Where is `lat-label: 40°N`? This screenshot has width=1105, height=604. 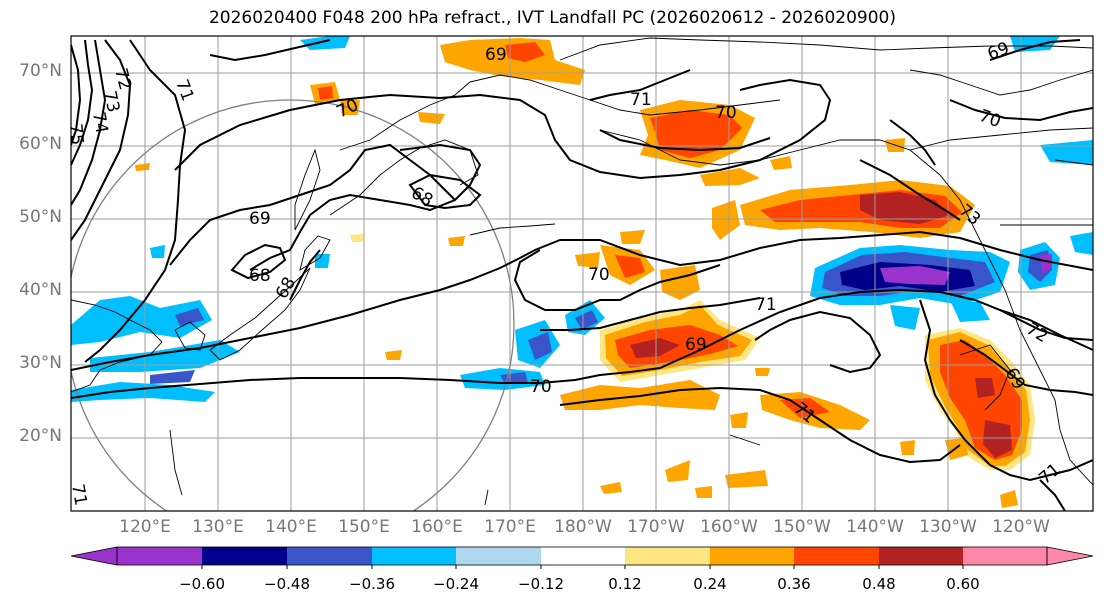 lat-label: 40°N is located at coordinates (40, 290).